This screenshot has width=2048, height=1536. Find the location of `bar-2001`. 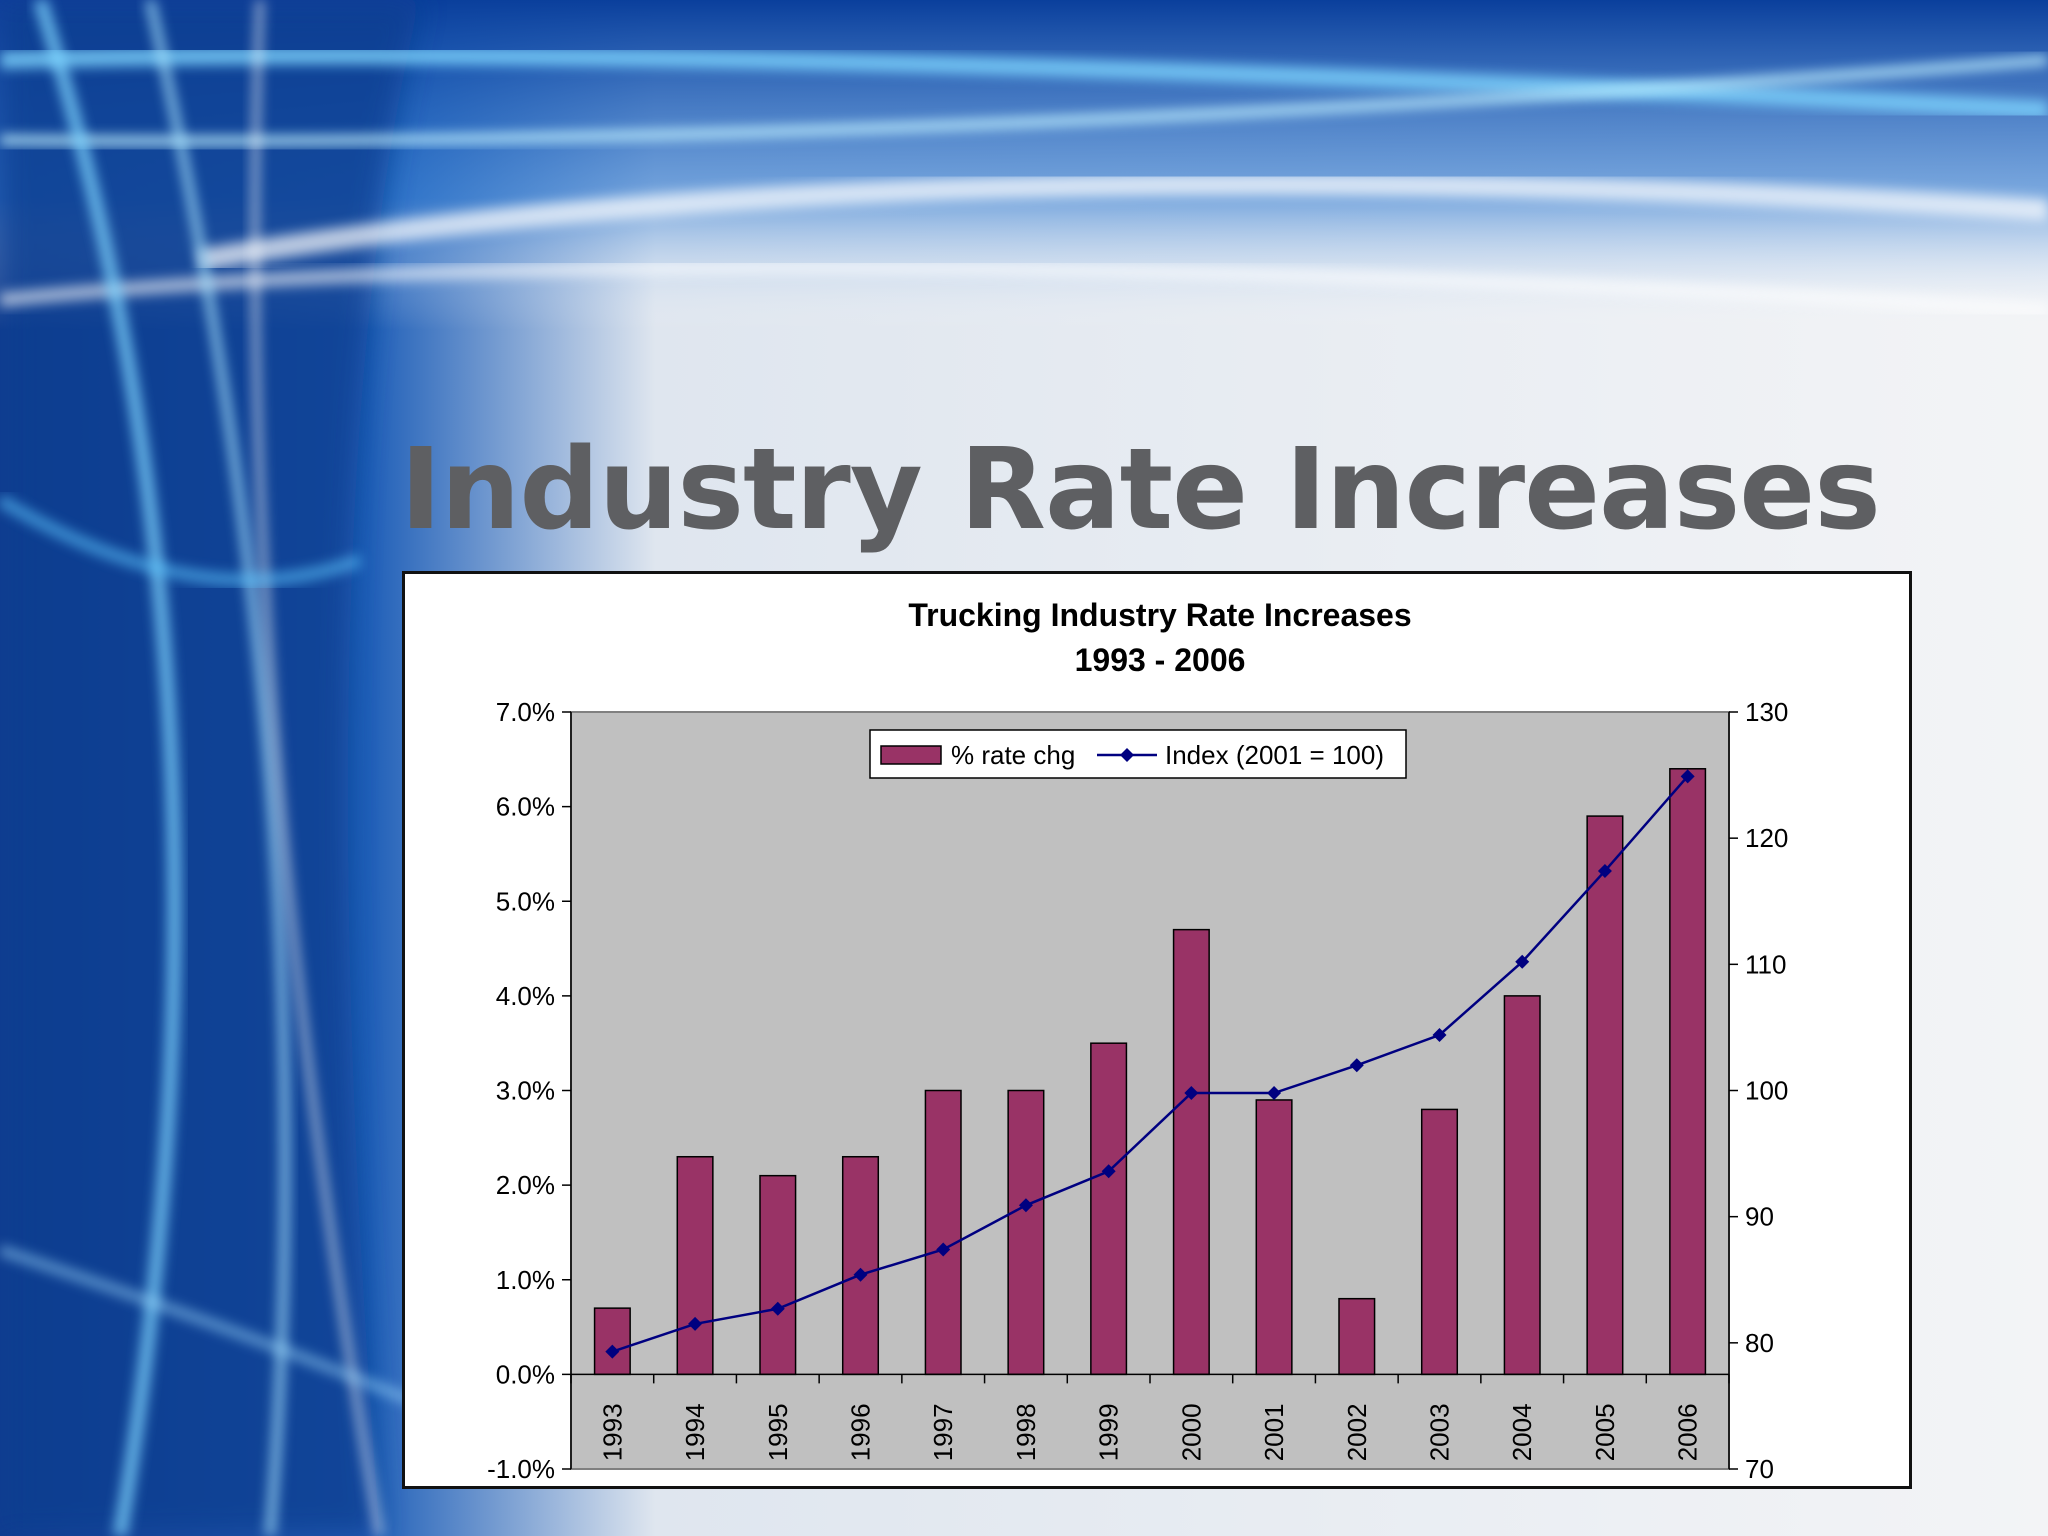

bar-2001 is located at coordinates (1274, 1237).